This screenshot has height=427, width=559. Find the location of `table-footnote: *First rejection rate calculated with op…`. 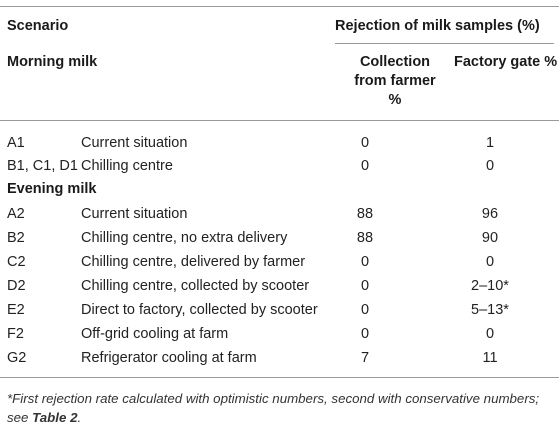

table-footnote: *First rejection rate calculated with op… is located at coordinates (279, 408).